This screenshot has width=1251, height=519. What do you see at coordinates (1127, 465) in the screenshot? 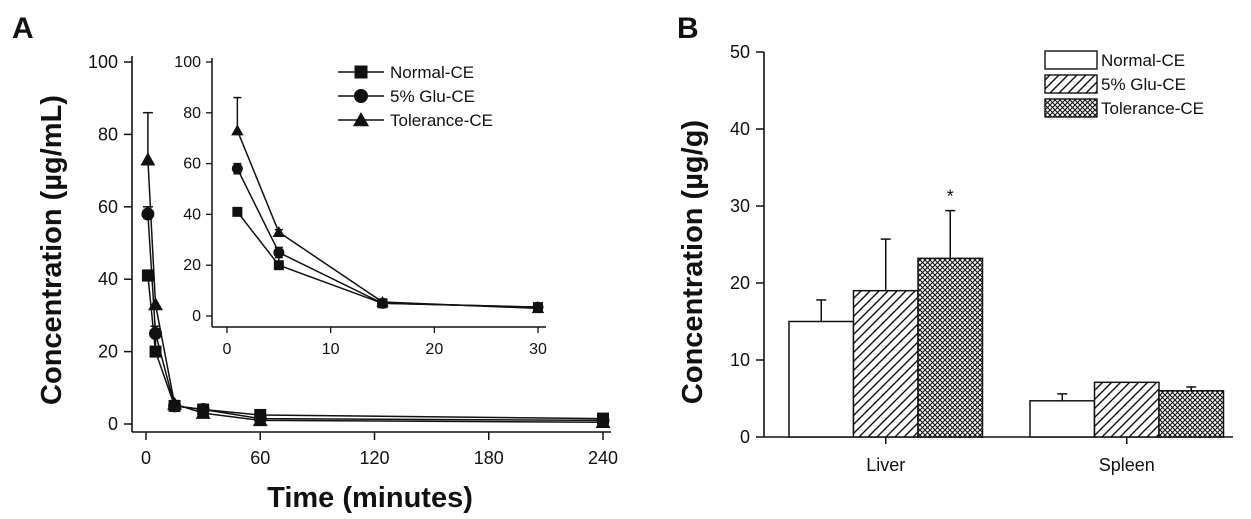
I see `panel-b-category-label: Spleen` at bounding box center [1127, 465].